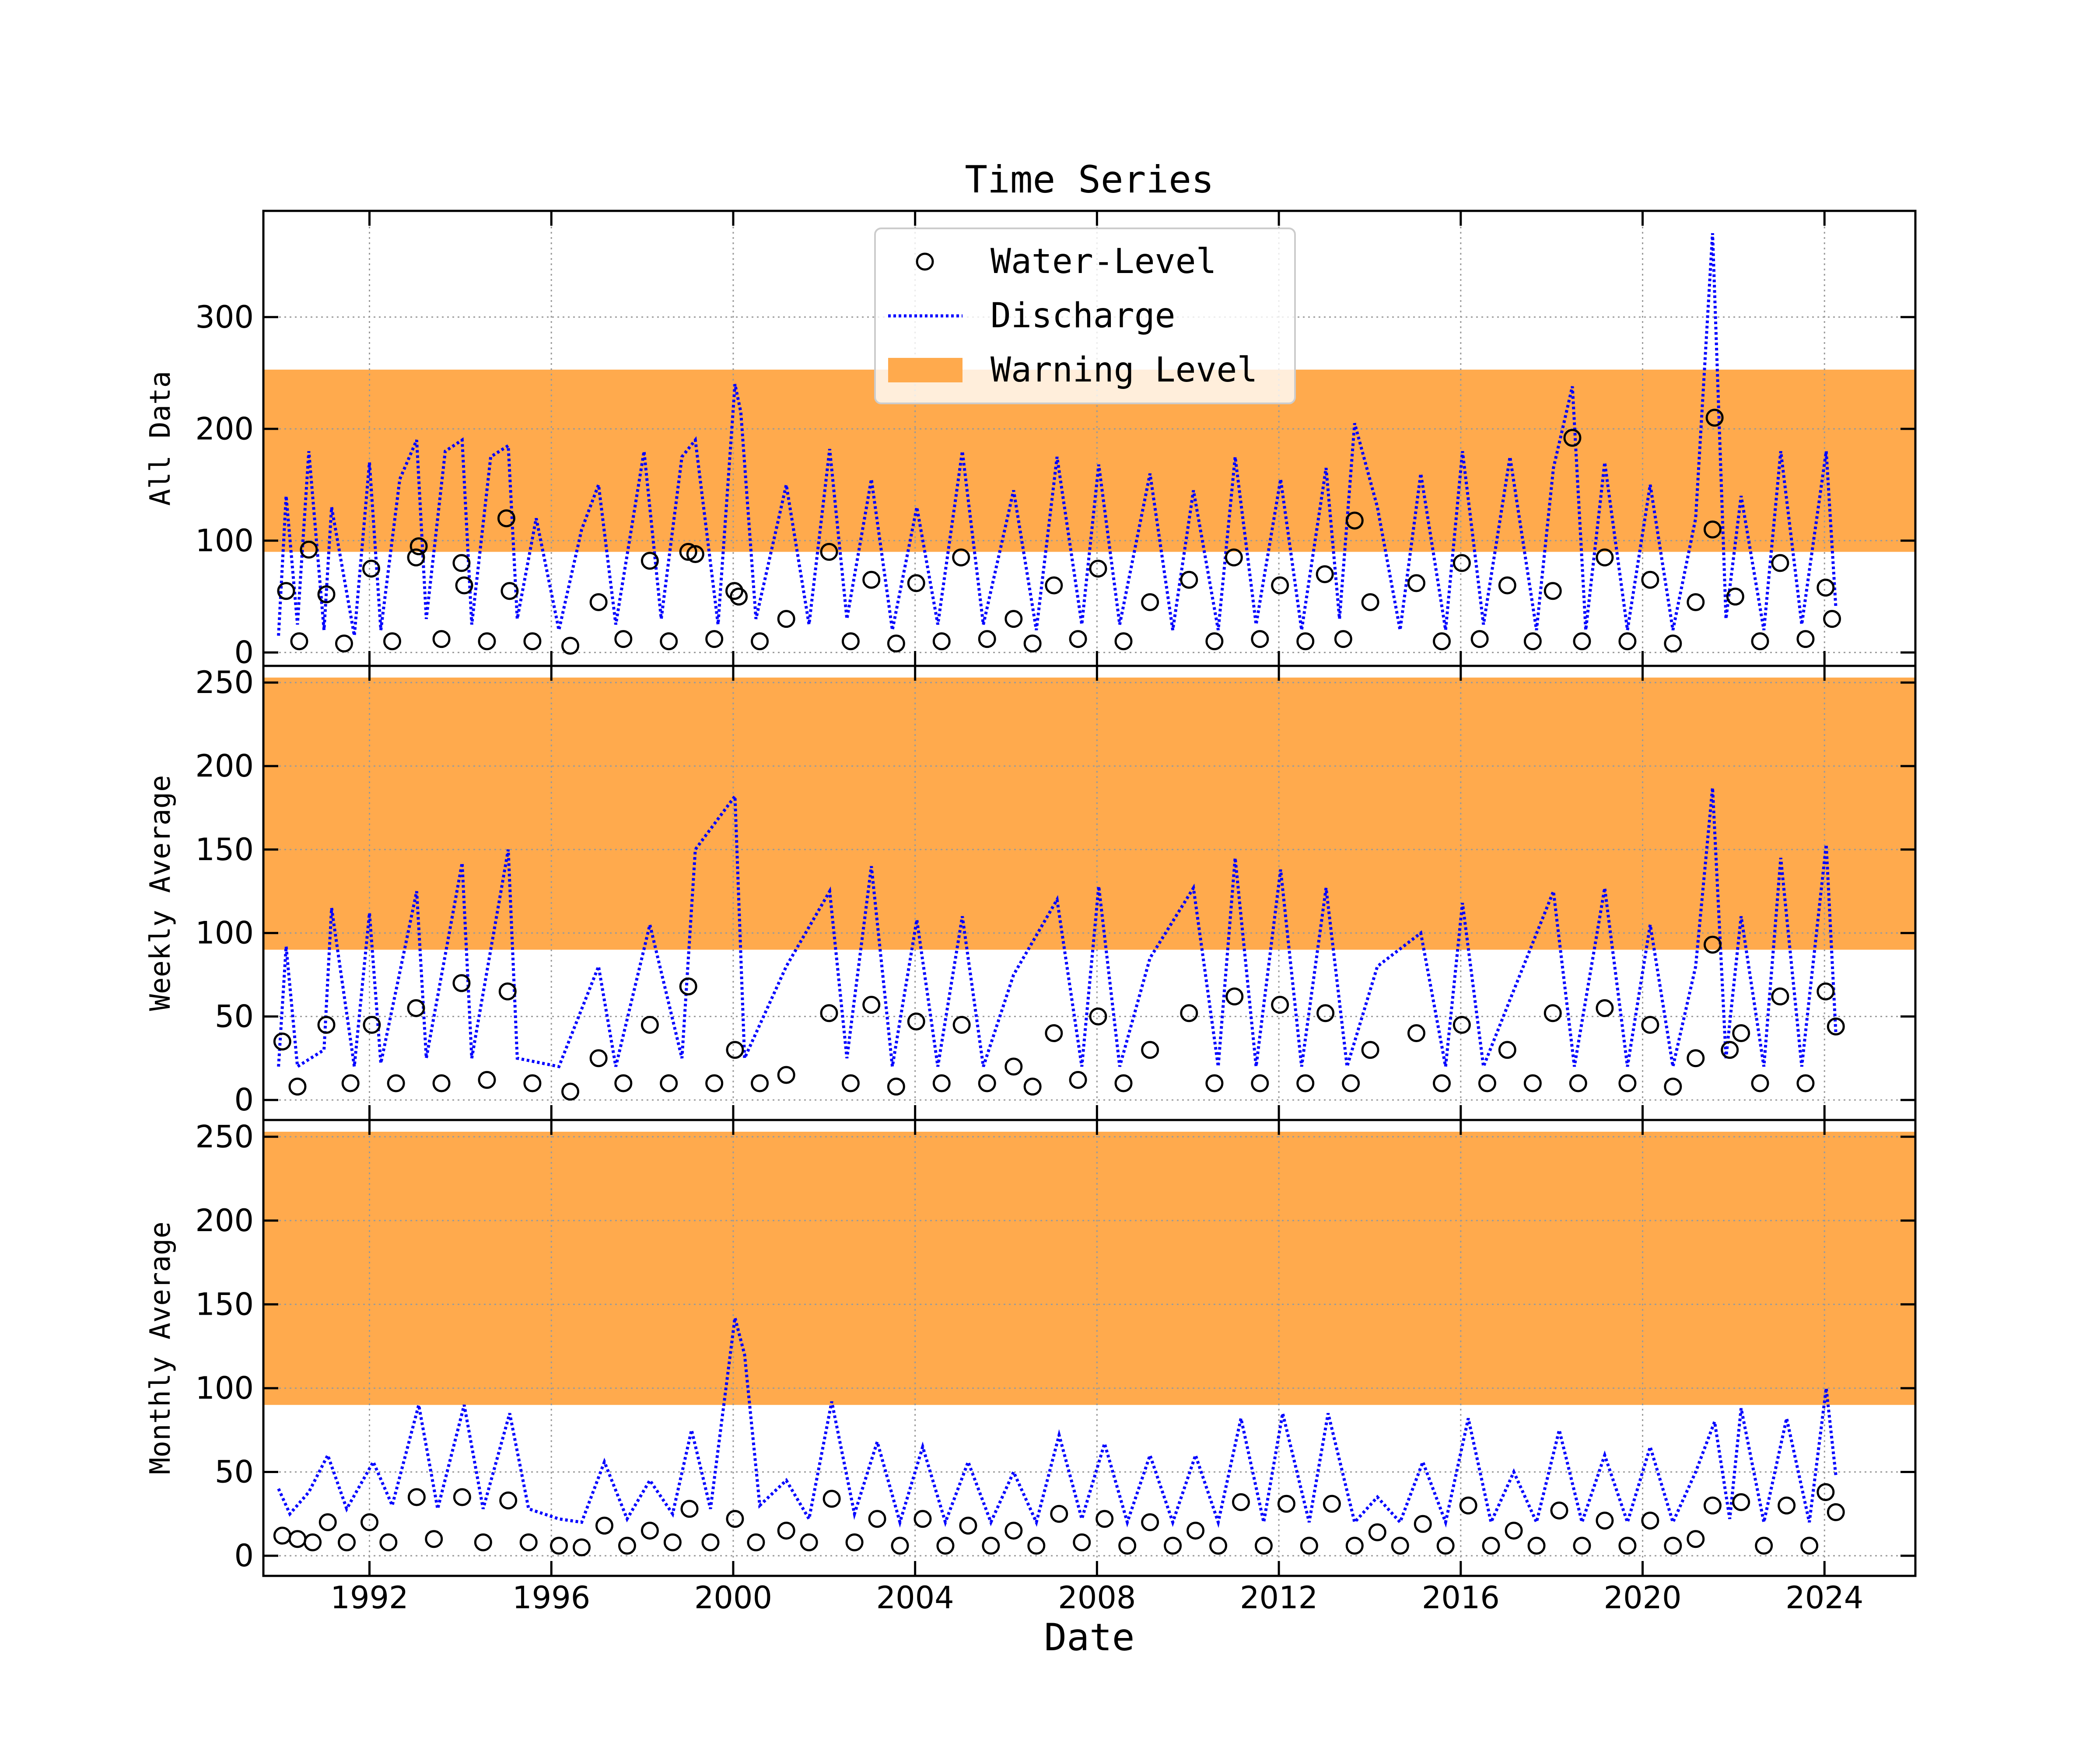 This screenshot has width=2100, height=1750. What do you see at coordinates (224, 682) in the screenshot?
I see `y-tick-label: 250` at bounding box center [224, 682].